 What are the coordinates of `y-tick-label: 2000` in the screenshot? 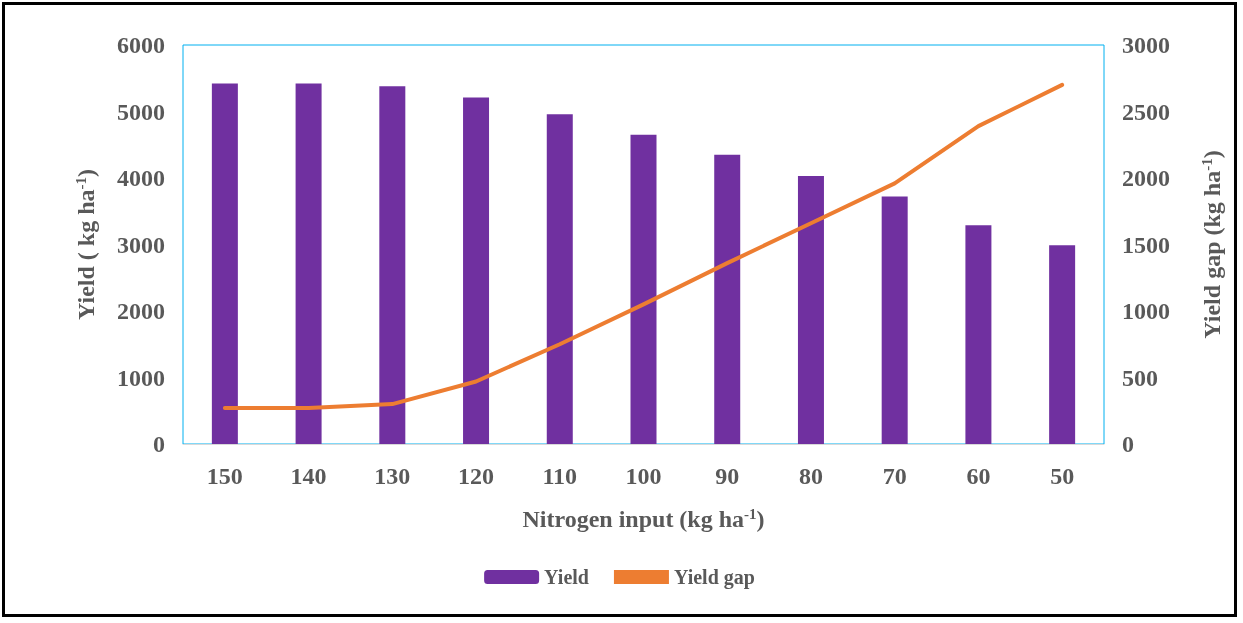 It's located at (141, 311).